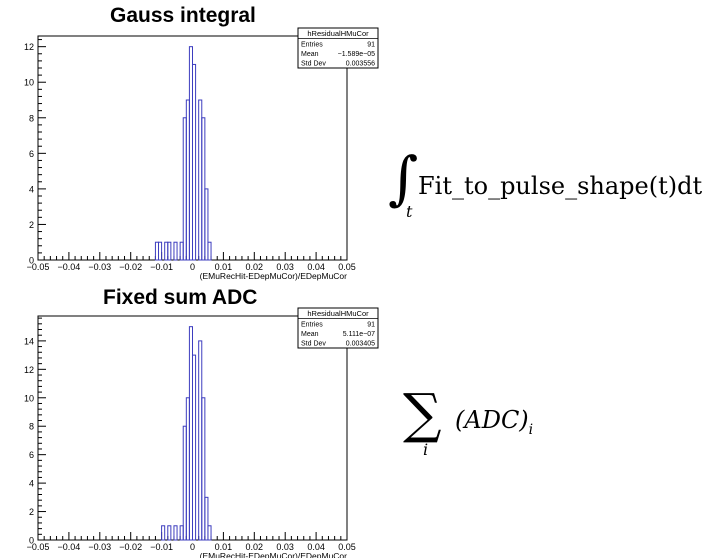 The height and width of the screenshot is (558, 719). Describe the element at coordinates (356, 54) in the screenshot. I see `stats-row-value: −1.589e−05` at that location.